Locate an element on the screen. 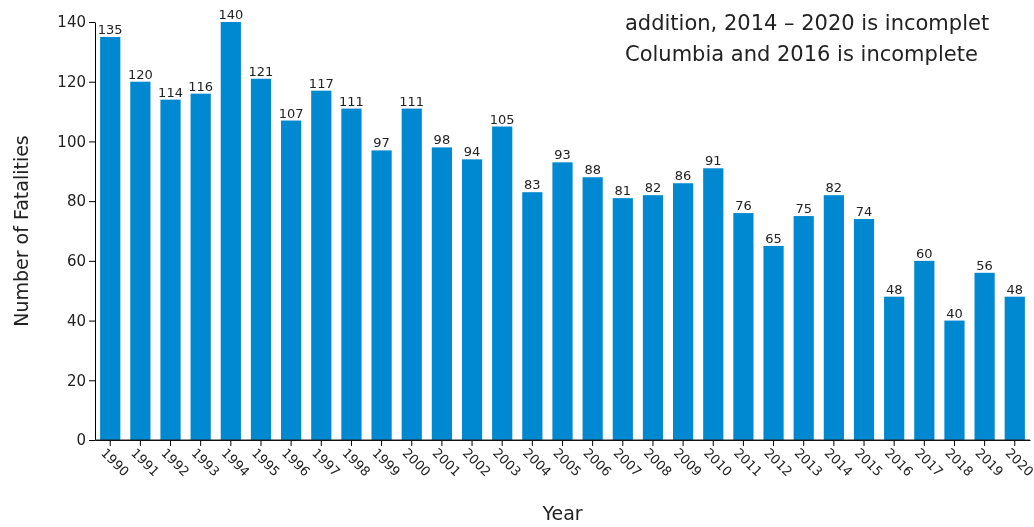  data-label: 81 is located at coordinates (623, 191).